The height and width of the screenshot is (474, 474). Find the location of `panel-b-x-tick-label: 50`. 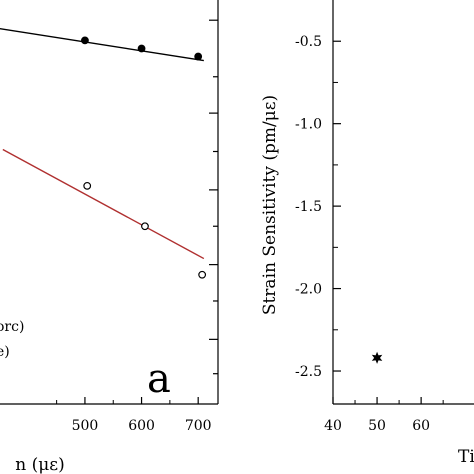

panel-b-x-tick-label: 50 is located at coordinates (377, 426).